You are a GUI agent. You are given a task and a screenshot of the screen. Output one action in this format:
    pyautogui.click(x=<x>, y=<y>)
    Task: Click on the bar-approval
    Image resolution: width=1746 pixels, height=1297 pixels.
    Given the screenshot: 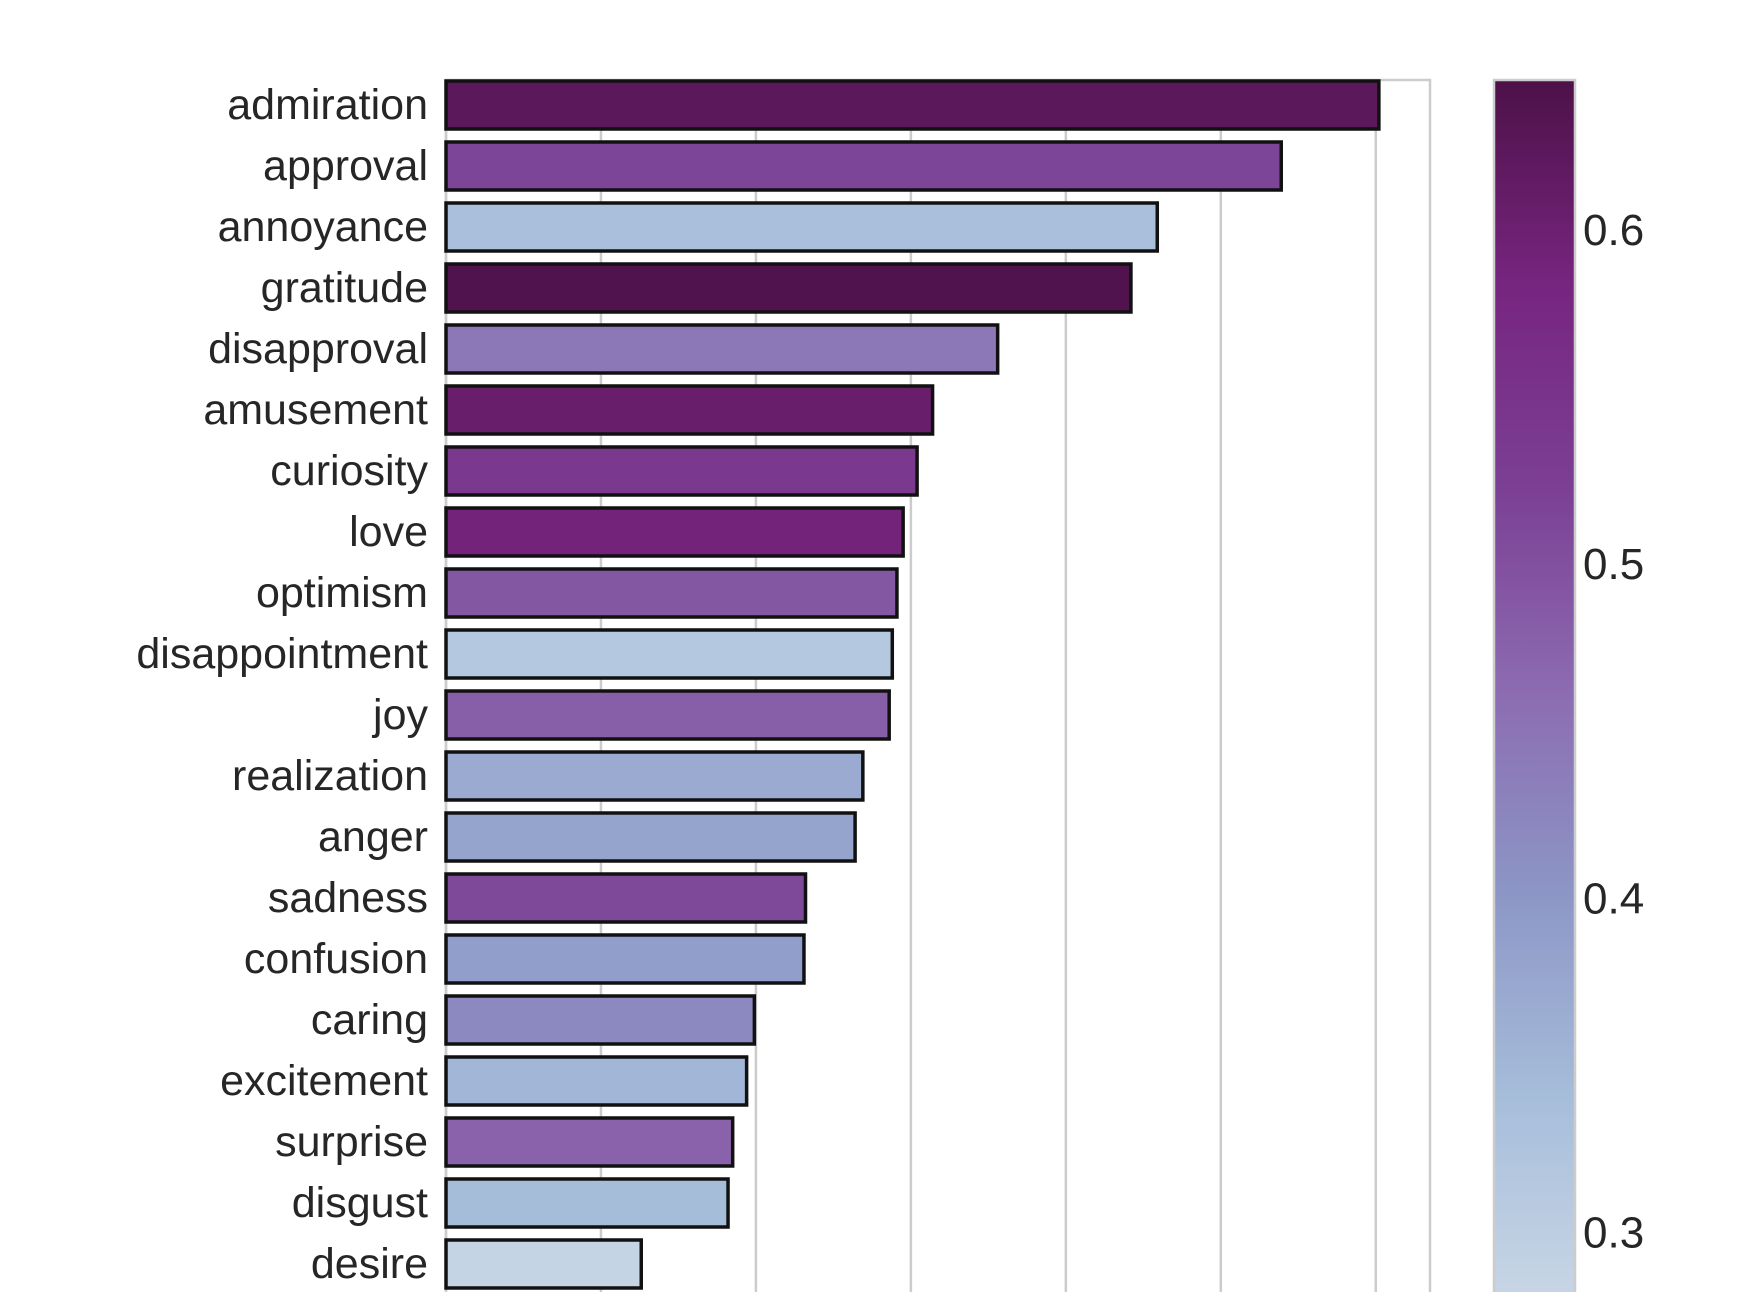 What is the action you would take?
    pyautogui.click(x=863, y=166)
    